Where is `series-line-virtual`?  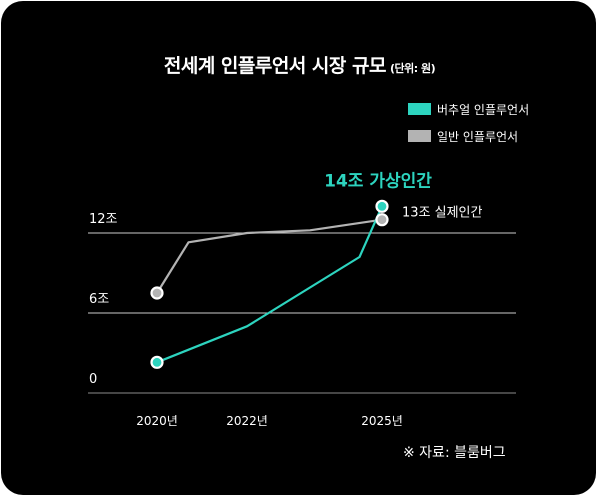
series-line-virtual is located at coordinates (270, 284).